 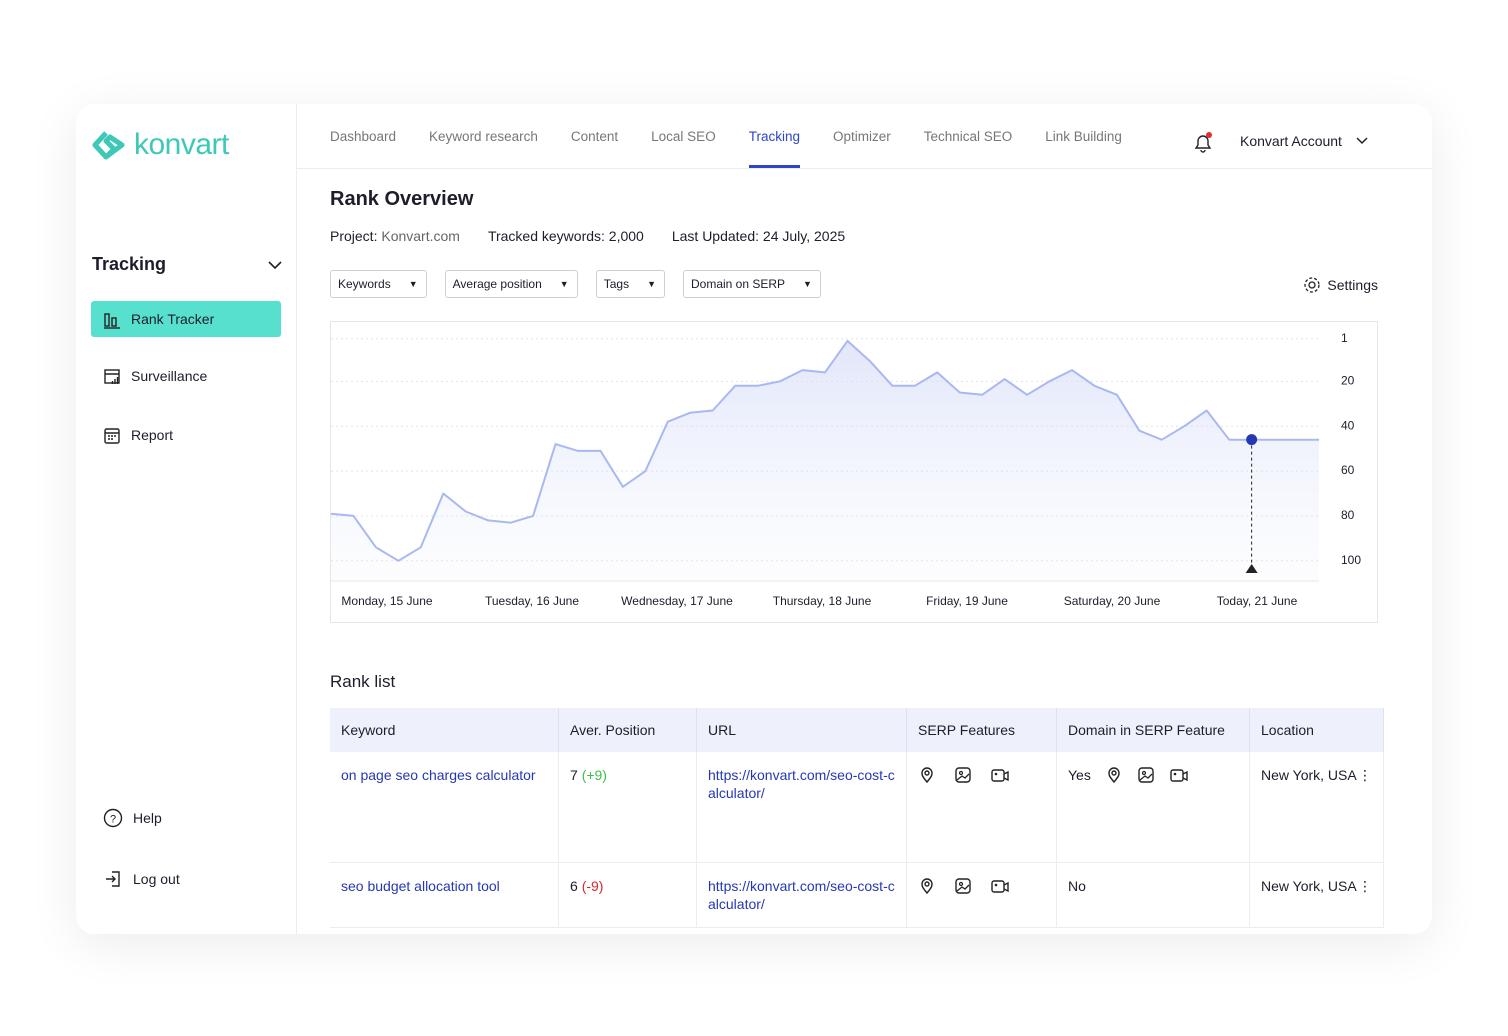 I want to click on updated: Last Updated: 24 July, 2025, so click(x=758, y=236).